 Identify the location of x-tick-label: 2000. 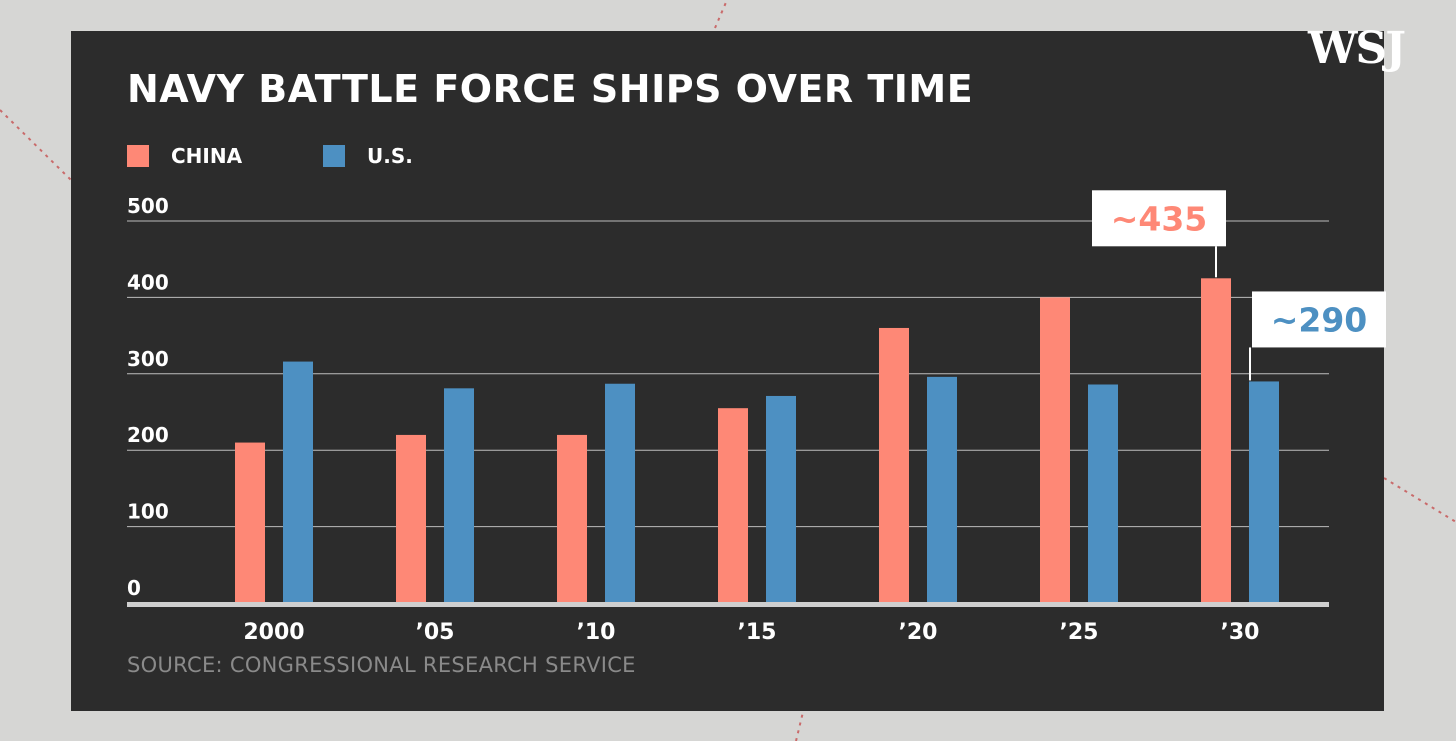
(273, 632).